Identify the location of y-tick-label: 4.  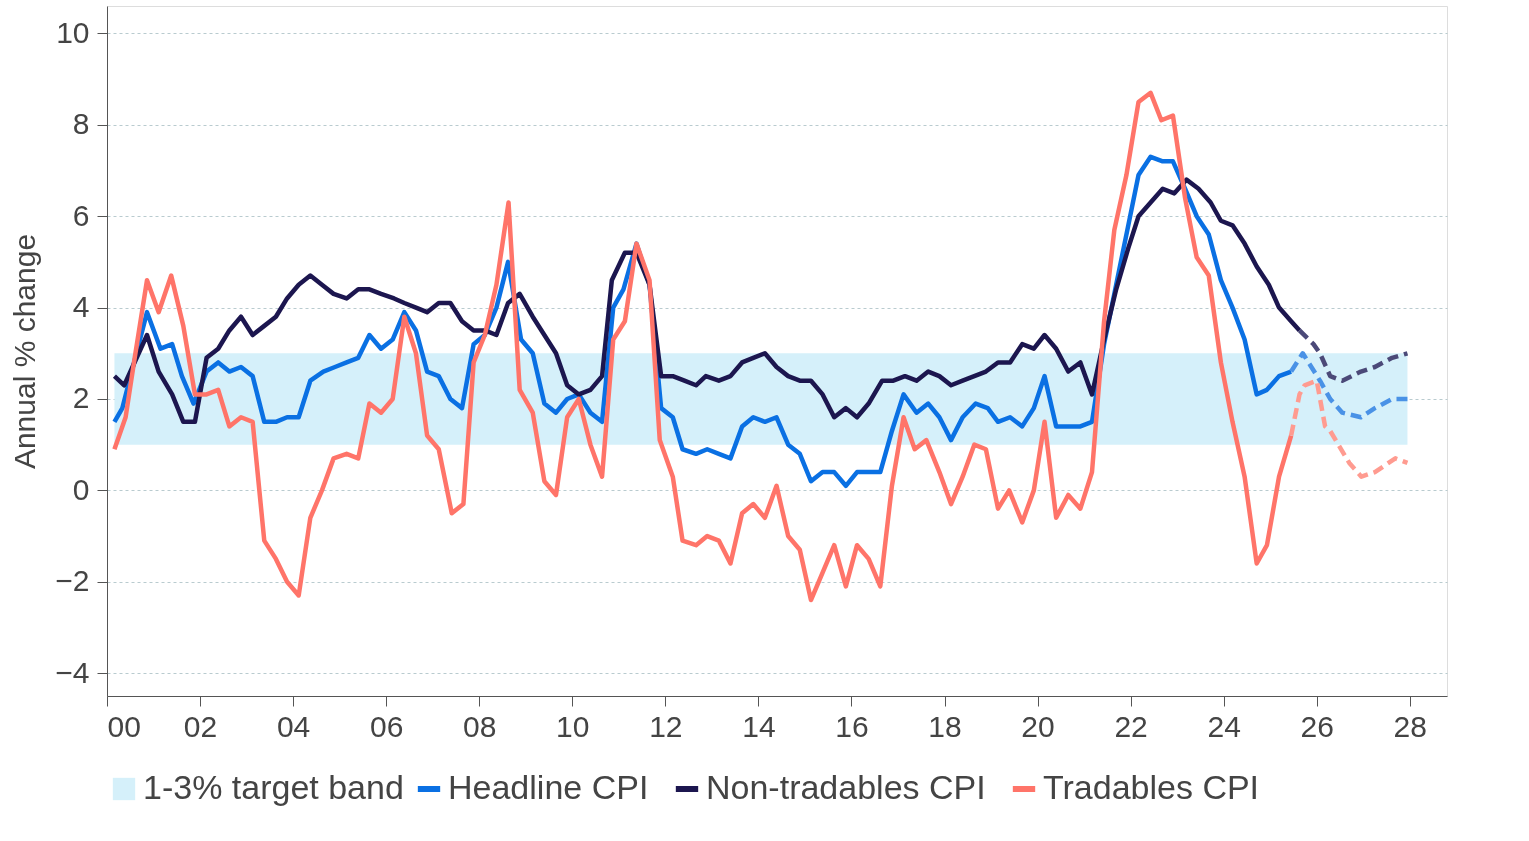
(81, 307).